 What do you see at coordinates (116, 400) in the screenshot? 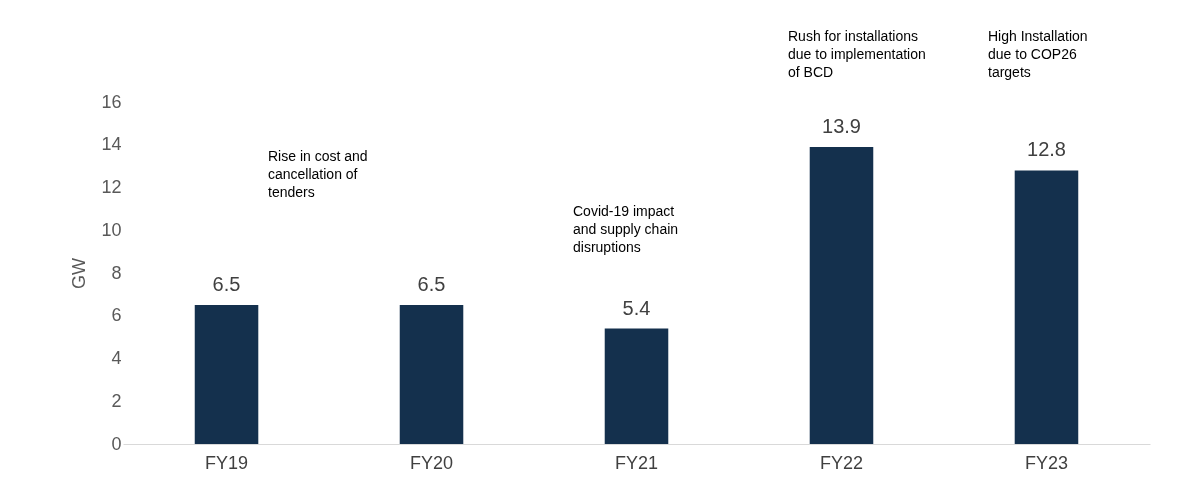
I see `y-tick-label: 2` at bounding box center [116, 400].